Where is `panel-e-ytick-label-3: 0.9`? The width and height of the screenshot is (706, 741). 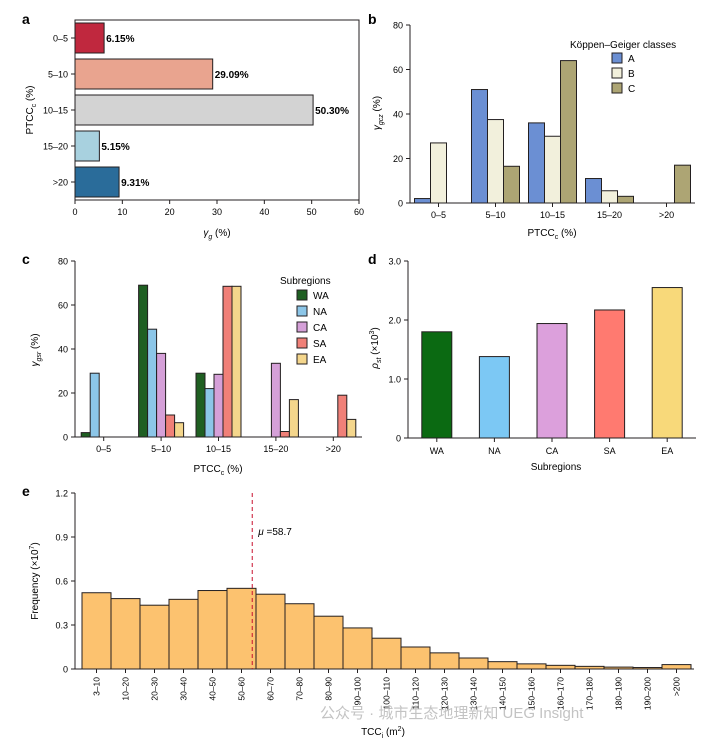
panel-e-ytick-label-3: 0.9 is located at coordinates (61, 538).